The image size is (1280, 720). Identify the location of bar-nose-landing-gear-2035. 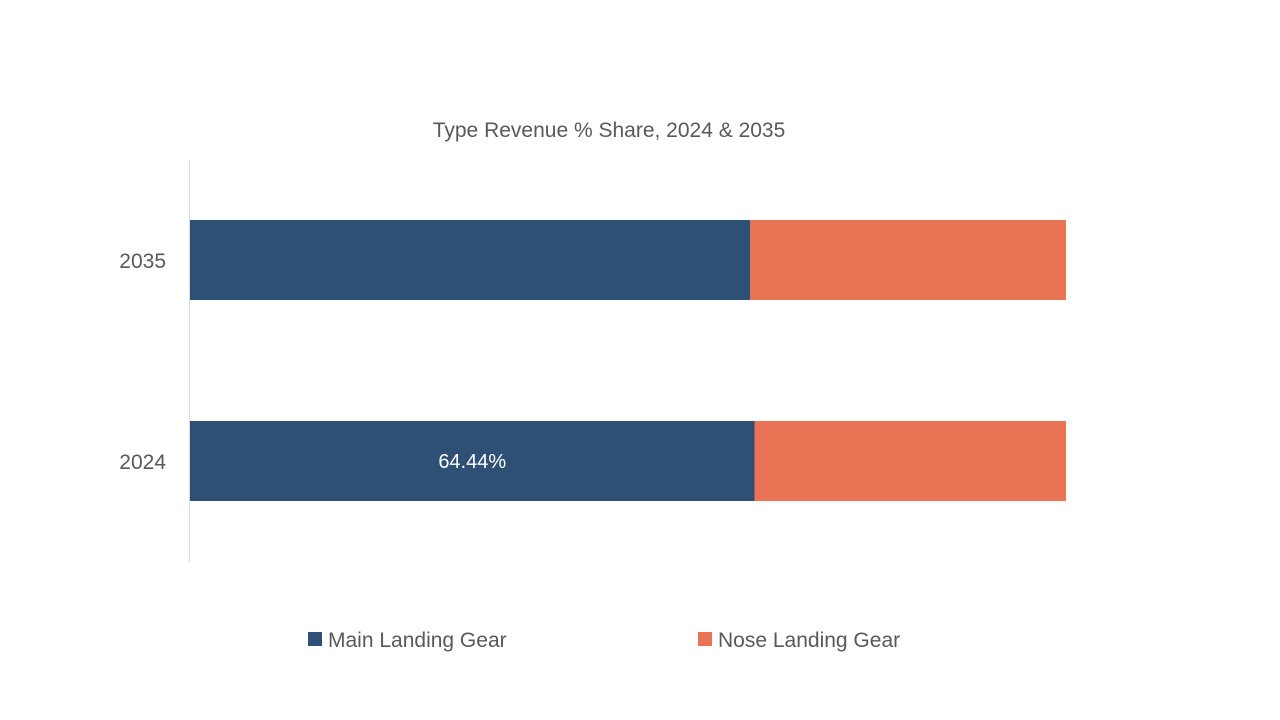
(908, 260).